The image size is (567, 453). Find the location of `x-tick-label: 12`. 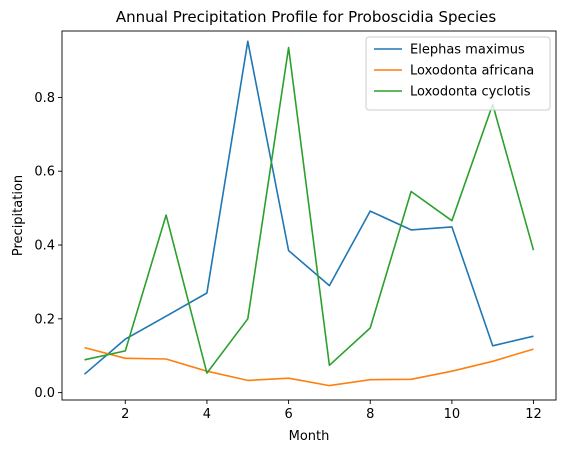

x-tick-label: 12 is located at coordinates (533, 414).